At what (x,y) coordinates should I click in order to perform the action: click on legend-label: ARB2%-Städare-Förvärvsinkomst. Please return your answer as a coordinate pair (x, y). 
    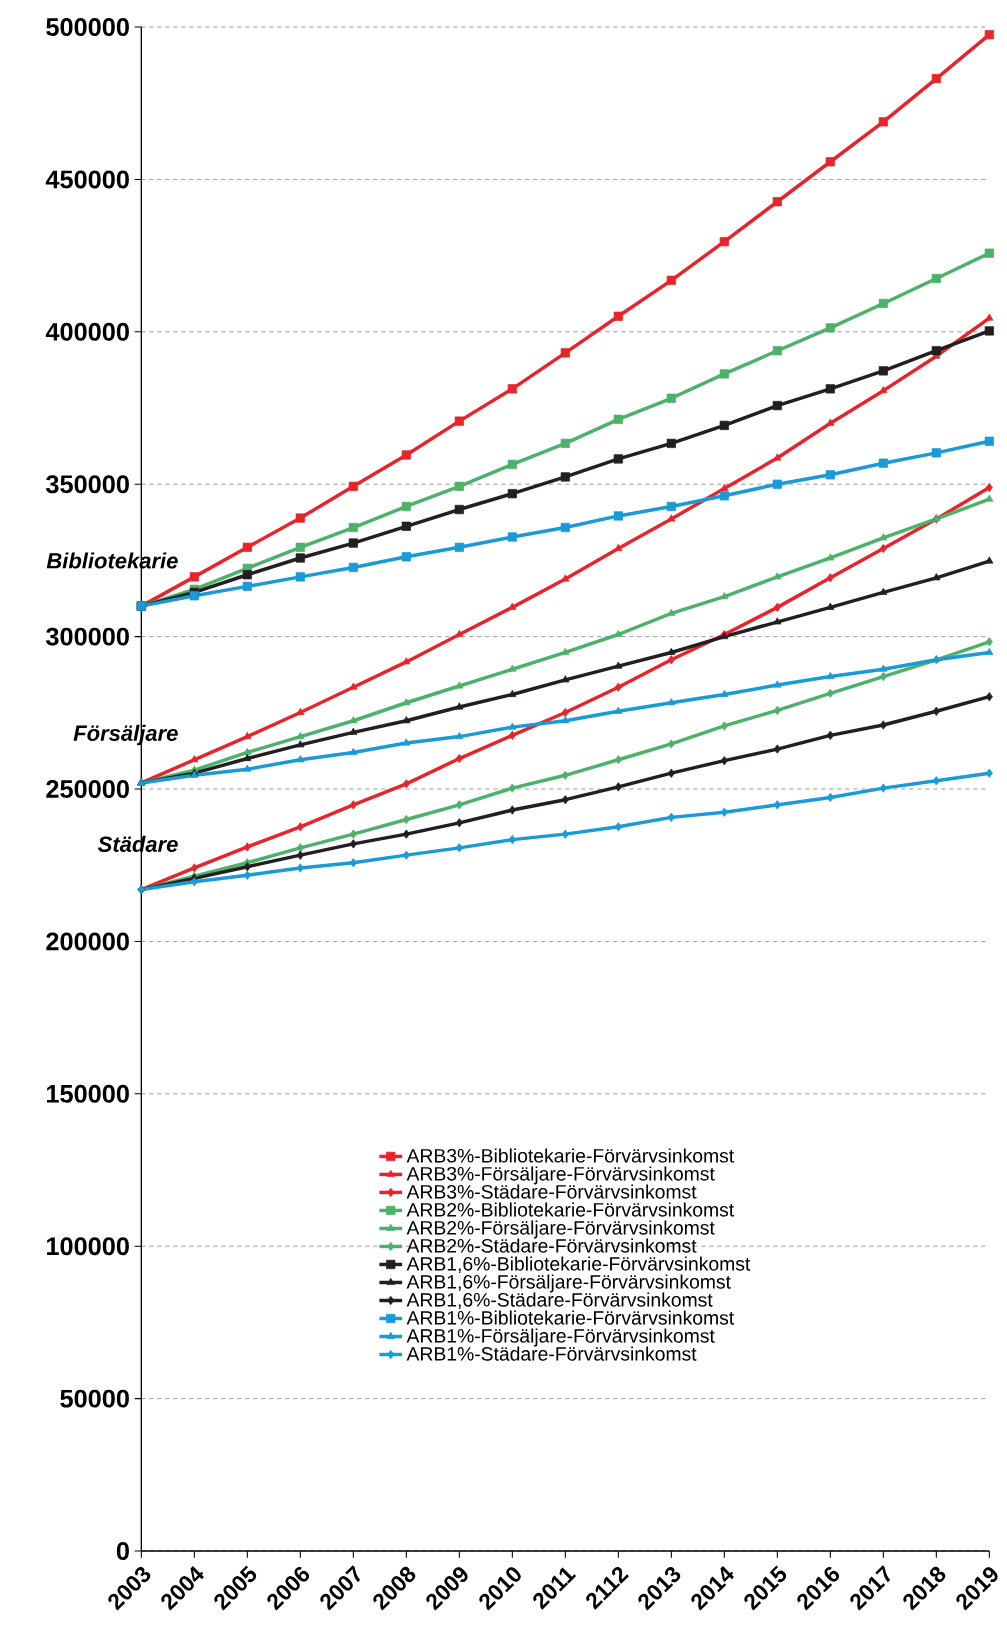
    Looking at the image, I should click on (551, 1245).